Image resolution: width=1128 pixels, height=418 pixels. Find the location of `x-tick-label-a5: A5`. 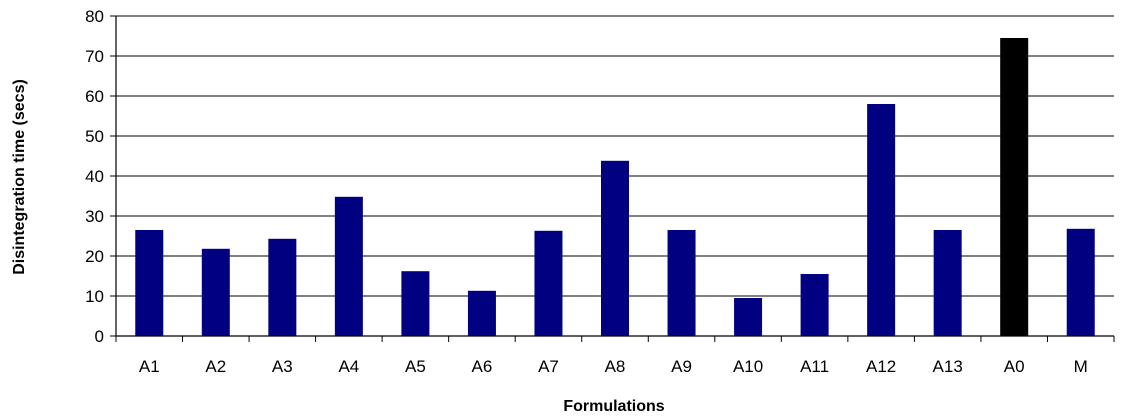

x-tick-label-a5: A5 is located at coordinates (415, 366).